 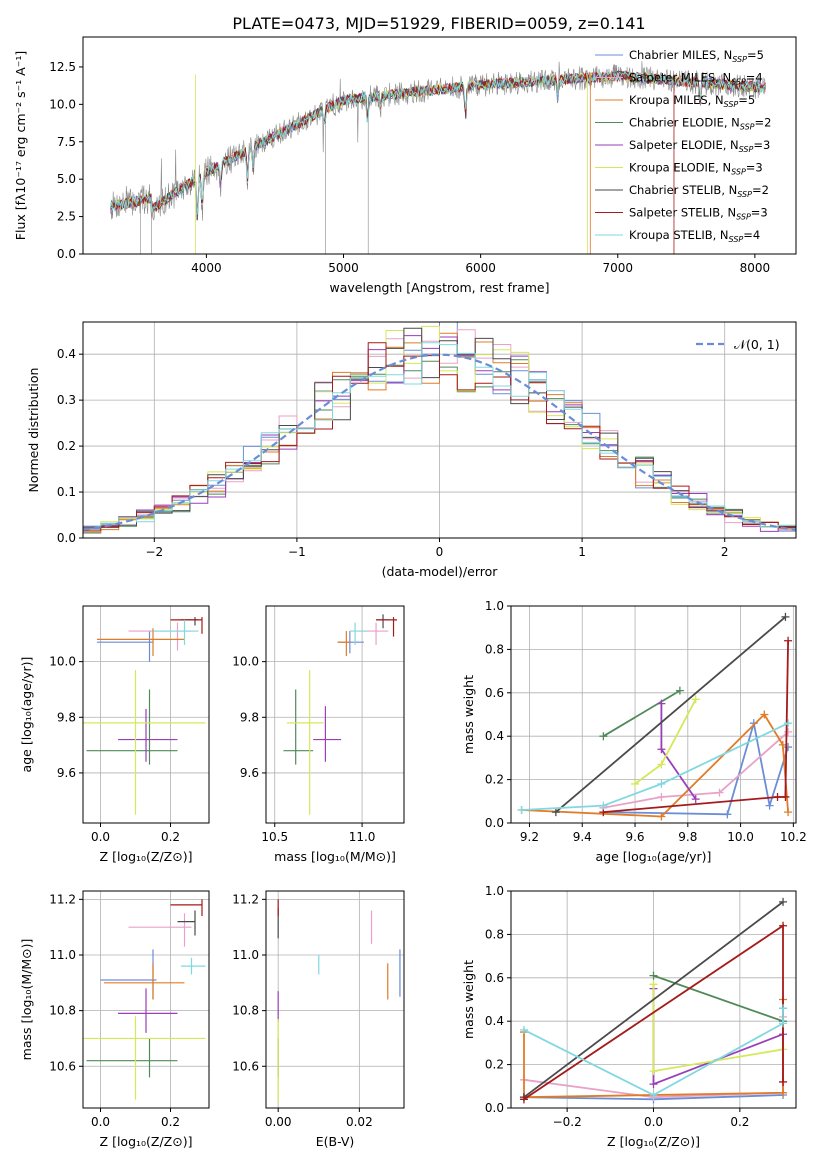 What do you see at coordinates (529, 837) in the screenshot?
I see `x-tick-label: 9.2` at bounding box center [529, 837].